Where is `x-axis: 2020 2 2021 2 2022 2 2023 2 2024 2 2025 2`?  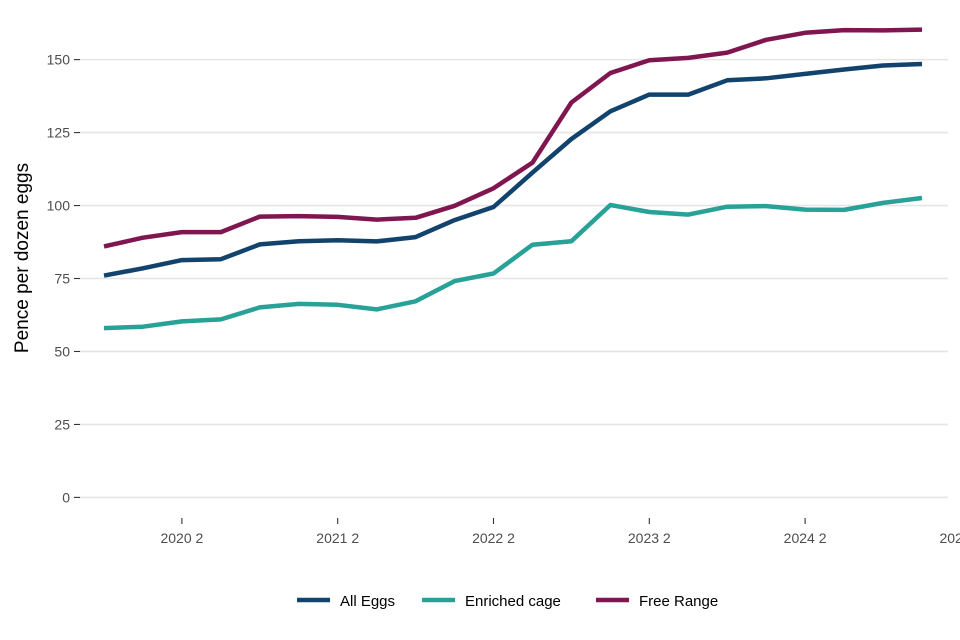 x-axis: 2020 2 2021 2 2022 2 2023 2 2024 2 2025 2 is located at coordinates (560, 532).